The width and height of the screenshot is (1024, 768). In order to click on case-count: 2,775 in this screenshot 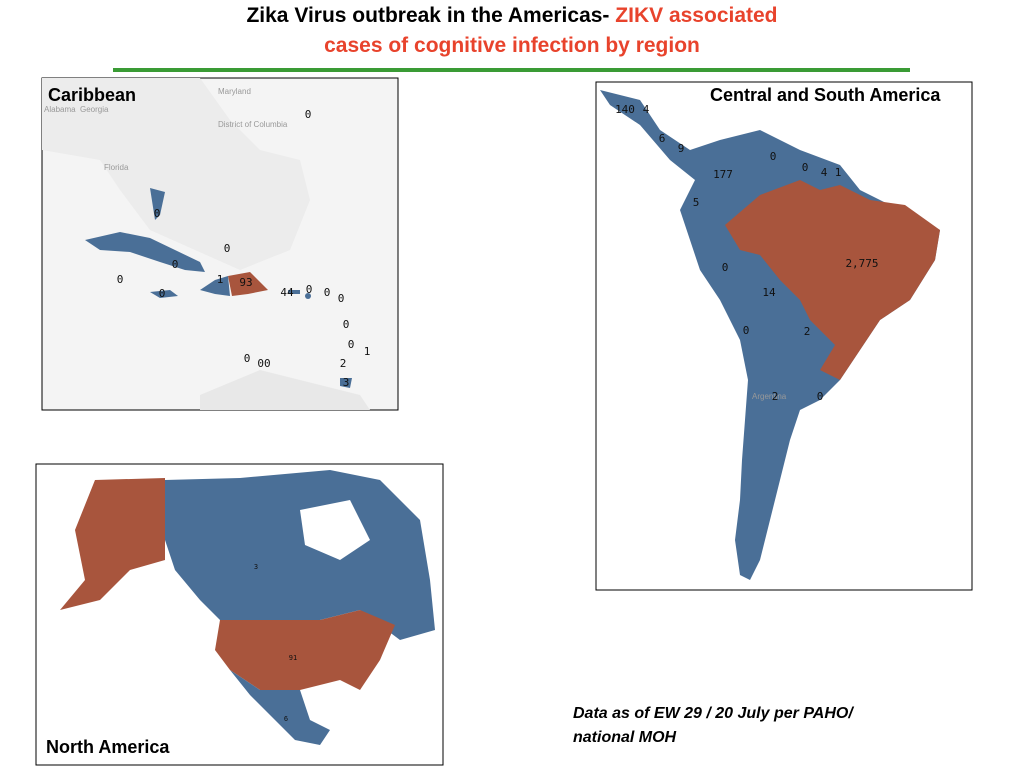, I will do `click(861, 263)`.